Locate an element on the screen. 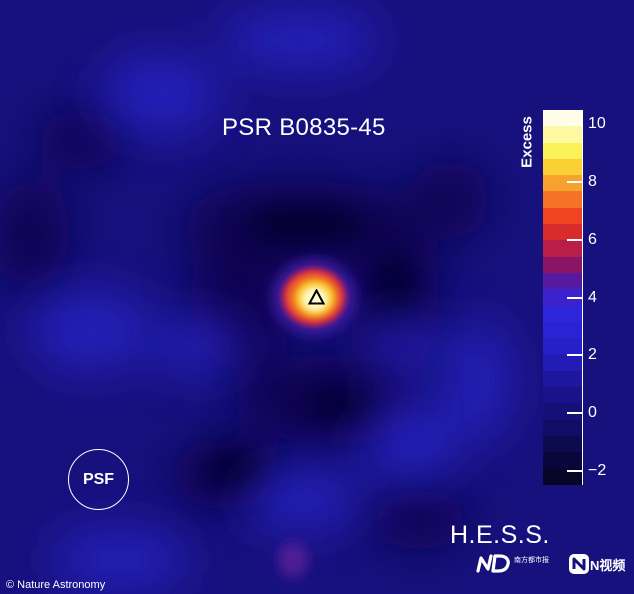  psf-circle: PSF is located at coordinates (98, 479).